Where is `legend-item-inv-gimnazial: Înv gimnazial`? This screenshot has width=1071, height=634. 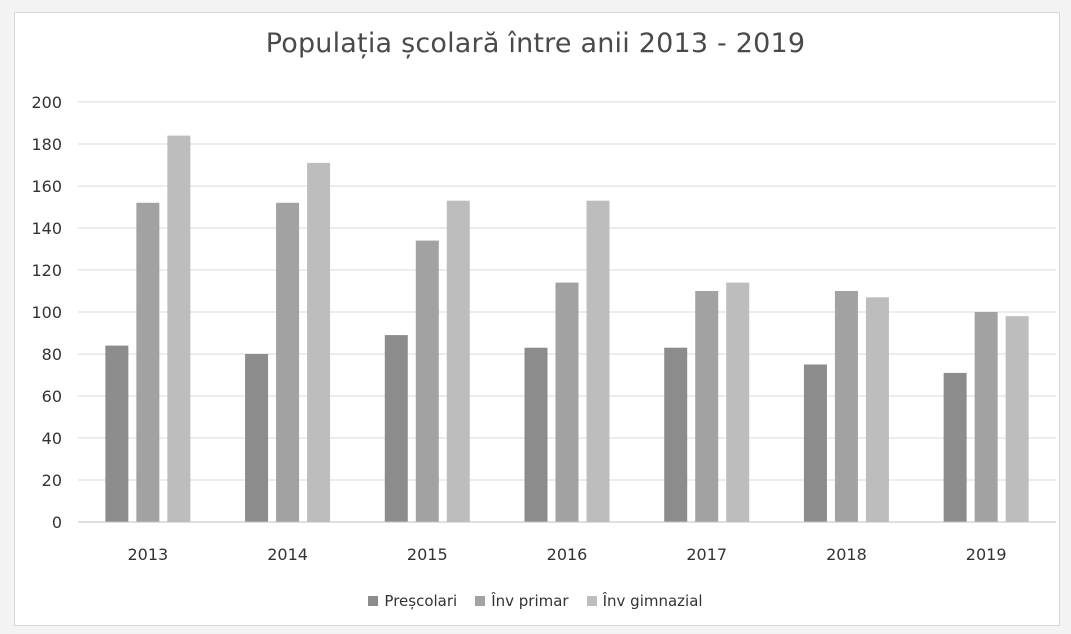 legend-item-inv-gimnazial: Înv gimnazial is located at coordinates (644, 601).